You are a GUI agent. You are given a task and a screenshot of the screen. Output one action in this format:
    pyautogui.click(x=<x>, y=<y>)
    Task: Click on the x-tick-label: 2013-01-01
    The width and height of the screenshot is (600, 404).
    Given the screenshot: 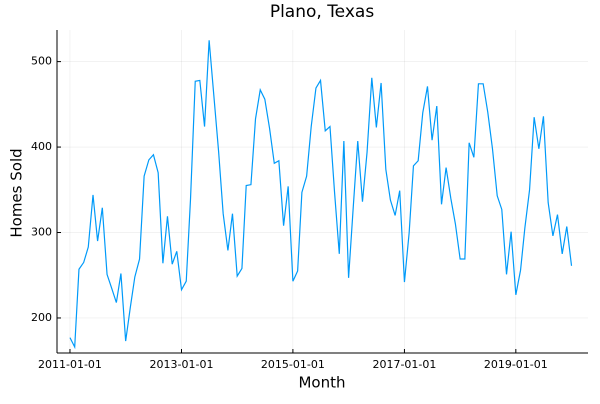 What is the action you would take?
    pyautogui.click(x=182, y=364)
    